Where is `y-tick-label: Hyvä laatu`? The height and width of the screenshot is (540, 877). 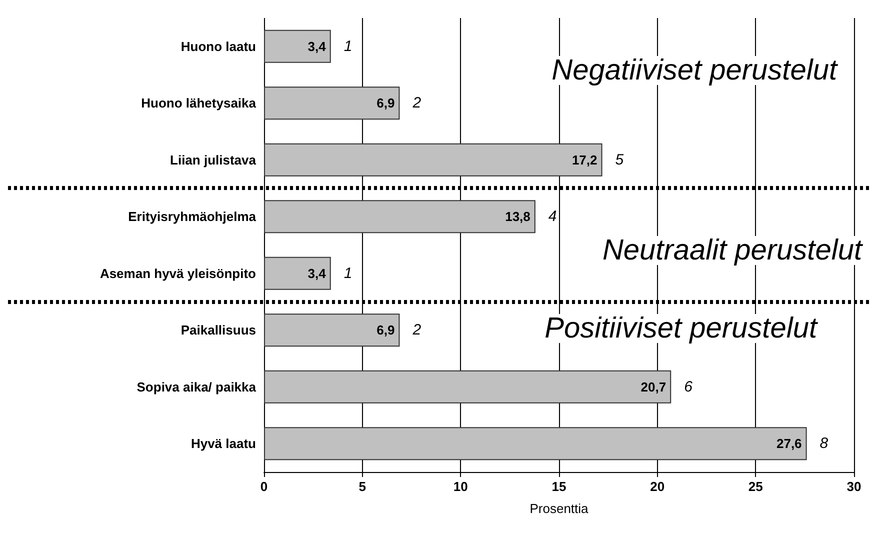 y-tick-label: Hyvä laatu is located at coordinates (223, 444).